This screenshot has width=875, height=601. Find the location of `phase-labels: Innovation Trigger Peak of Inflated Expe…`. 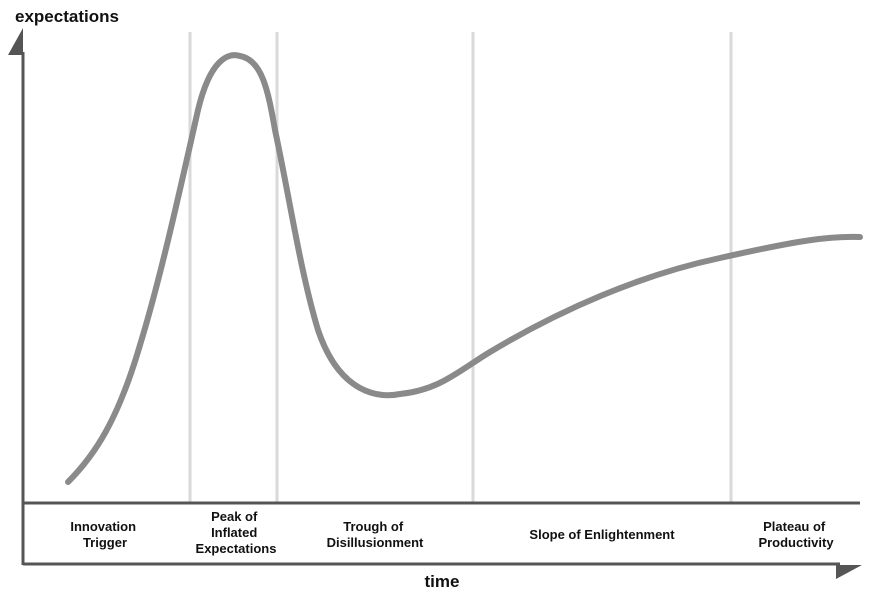

phase-labels: Innovation Trigger Peak of Inflated Expe… is located at coordinates (452, 532).